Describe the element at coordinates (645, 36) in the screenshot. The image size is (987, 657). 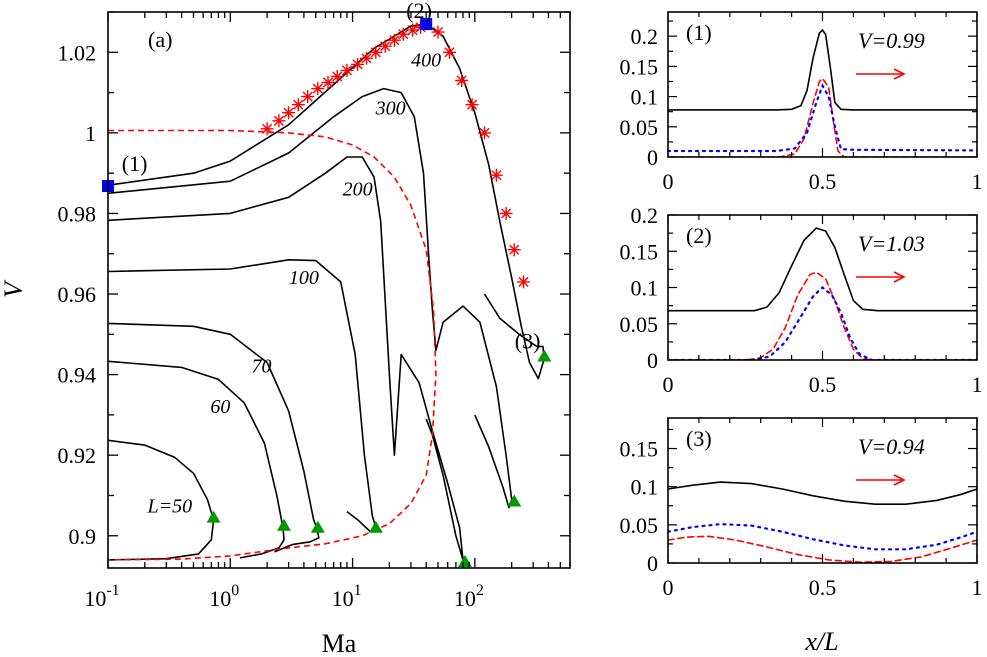
I see `y-tick-label: 0.2` at that location.